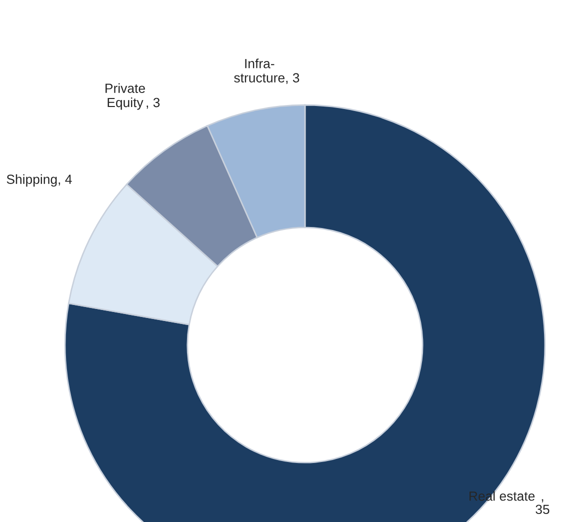 This screenshot has height=522, width=562. Describe the element at coordinates (31, 180) in the screenshot. I see `slice-label: Shipping` at that location.